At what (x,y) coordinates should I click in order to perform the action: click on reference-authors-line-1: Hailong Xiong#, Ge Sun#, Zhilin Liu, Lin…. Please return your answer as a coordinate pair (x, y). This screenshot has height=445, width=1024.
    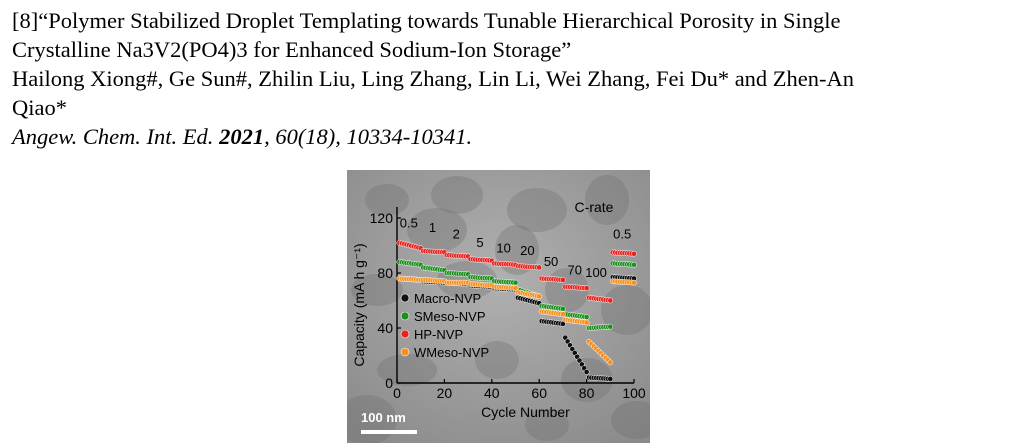
    Looking at the image, I should click on (433, 78).